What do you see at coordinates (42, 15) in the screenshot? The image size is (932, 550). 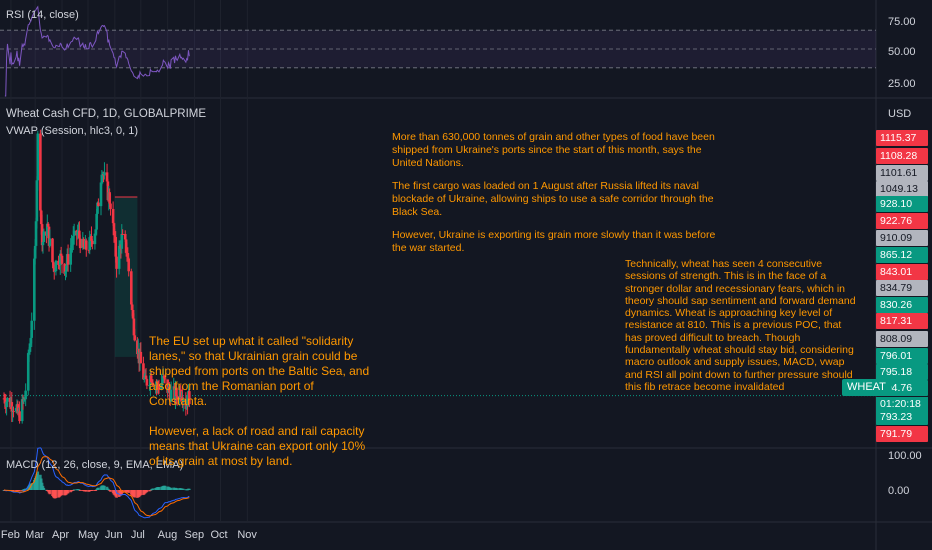 I see `rsi-label: RSI (14, close)` at bounding box center [42, 15].